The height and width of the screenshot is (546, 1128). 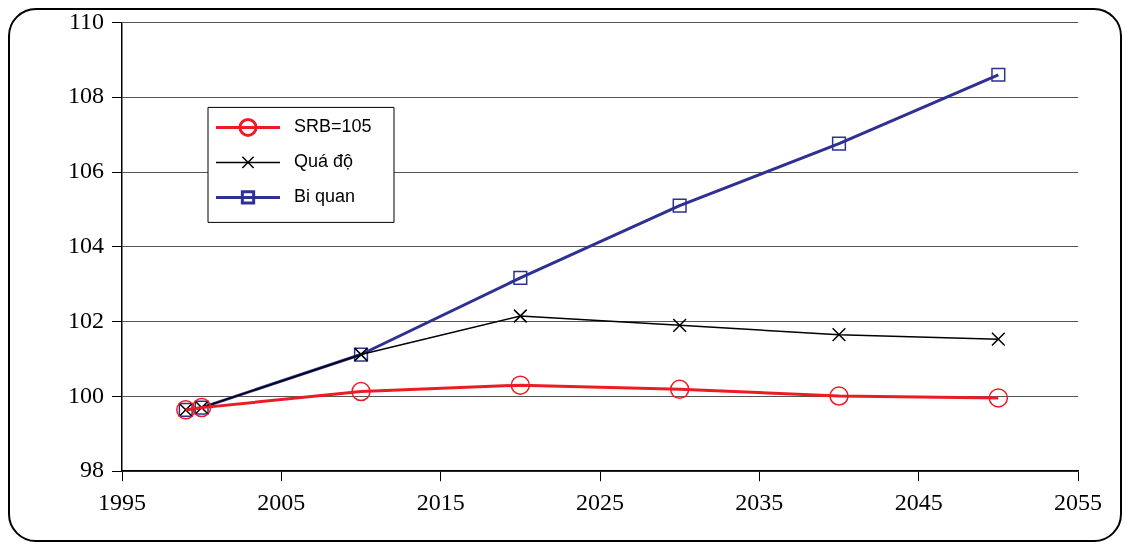 I want to click on x-tick-label: 2055, so click(x=1078, y=501).